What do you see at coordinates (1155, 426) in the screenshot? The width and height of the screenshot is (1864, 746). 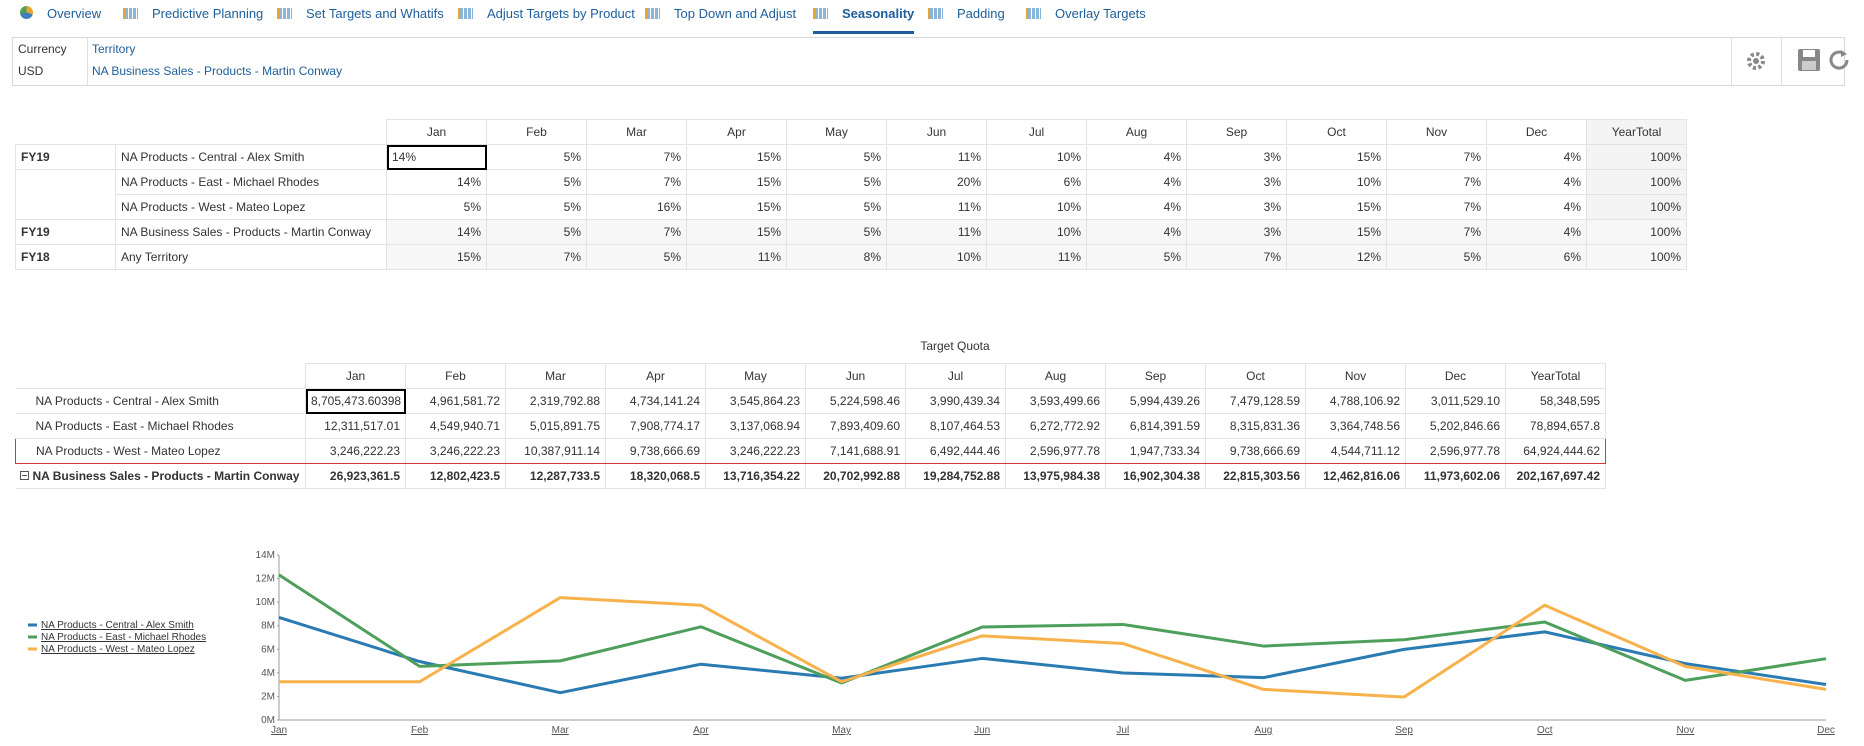 I see `cell: 6,814,391.59` at bounding box center [1155, 426].